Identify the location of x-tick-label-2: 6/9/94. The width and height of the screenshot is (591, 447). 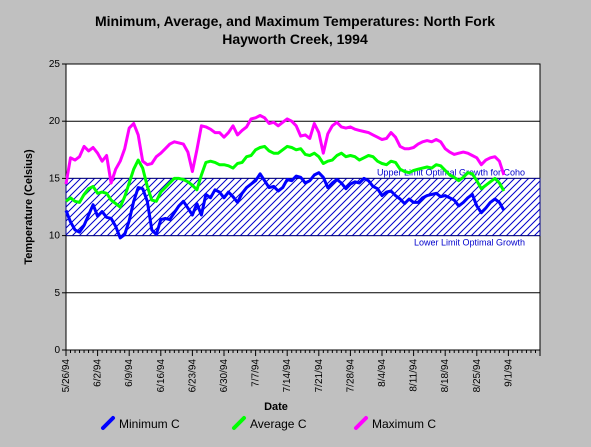
(129, 373).